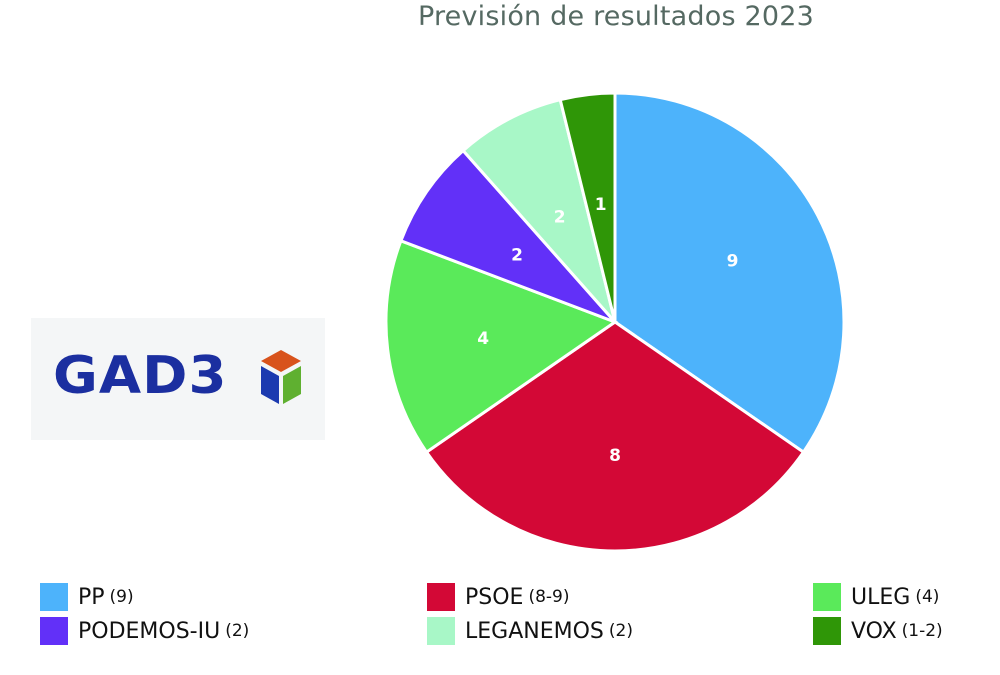 The image size is (1000, 675). Describe the element at coordinates (539, 210) in the screenshot. I see `pie-slice-leganemos` at that location.